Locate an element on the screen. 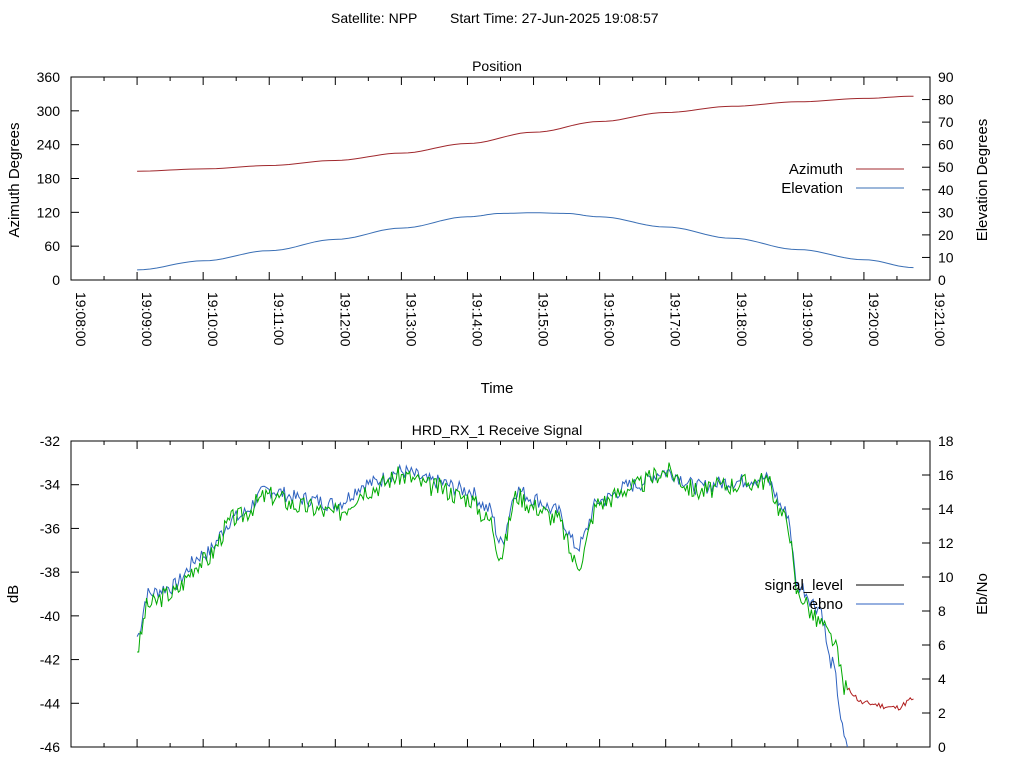  position-y-tick-label: 360 is located at coordinates (49, 77).